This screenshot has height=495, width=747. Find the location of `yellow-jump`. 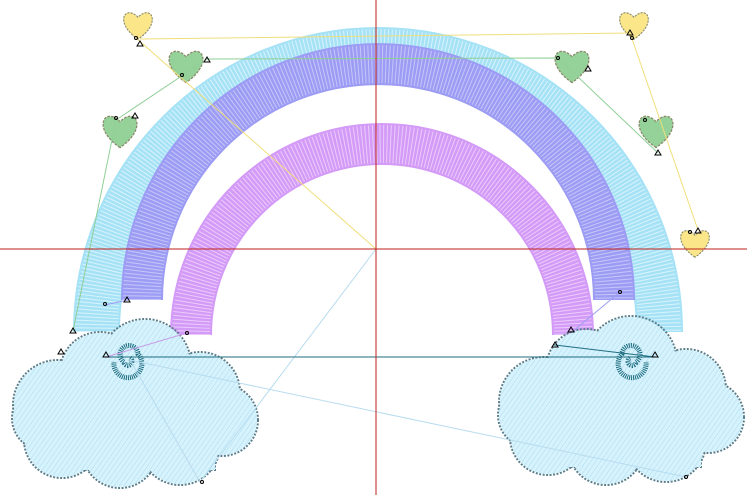

yellow-jump is located at coordinates (256, 143).